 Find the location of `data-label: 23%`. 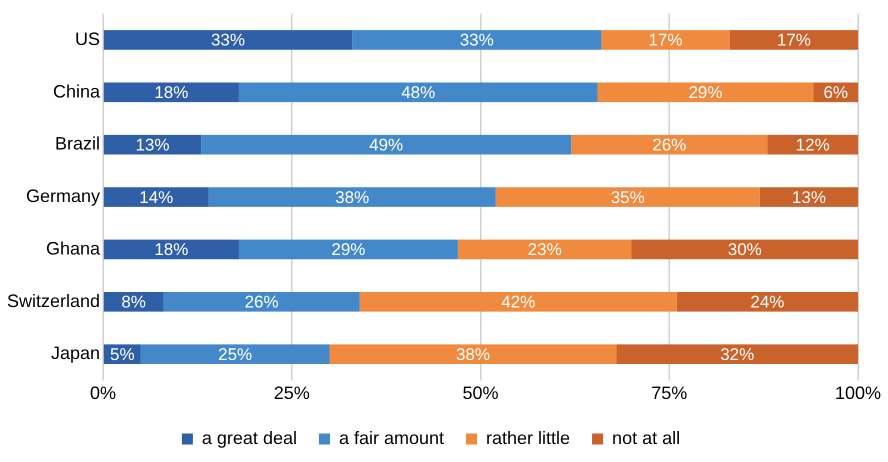

data-label: 23% is located at coordinates (545, 250).